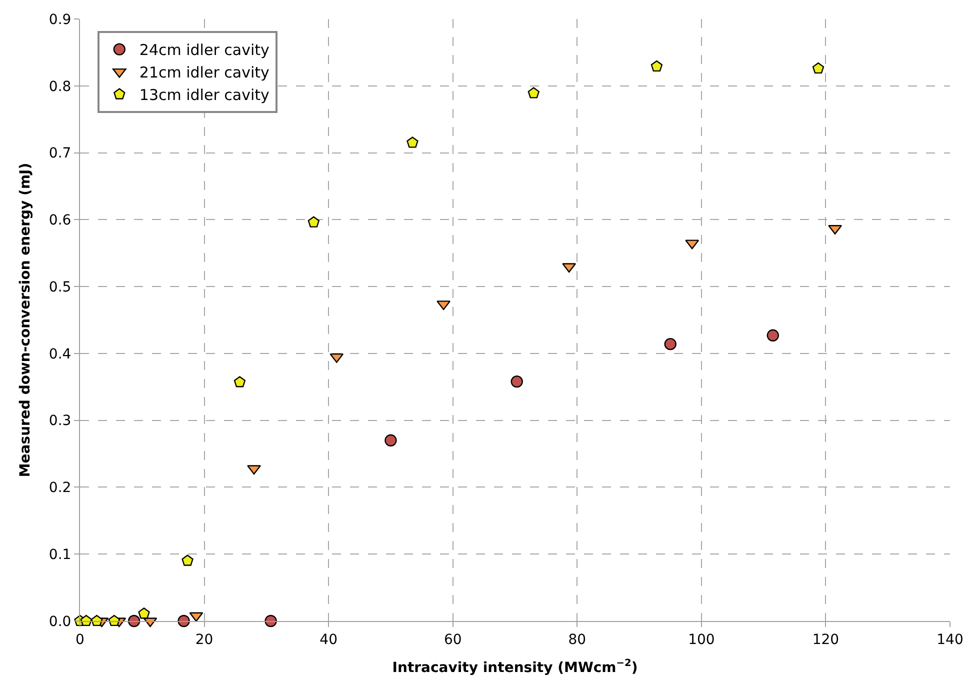  What do you see at coordinates (515, 667) in the screenshot?
I see `x-axis-title: Intracavity intensity (MWcm$^{−2}$)` at bounding box center [515, 667].